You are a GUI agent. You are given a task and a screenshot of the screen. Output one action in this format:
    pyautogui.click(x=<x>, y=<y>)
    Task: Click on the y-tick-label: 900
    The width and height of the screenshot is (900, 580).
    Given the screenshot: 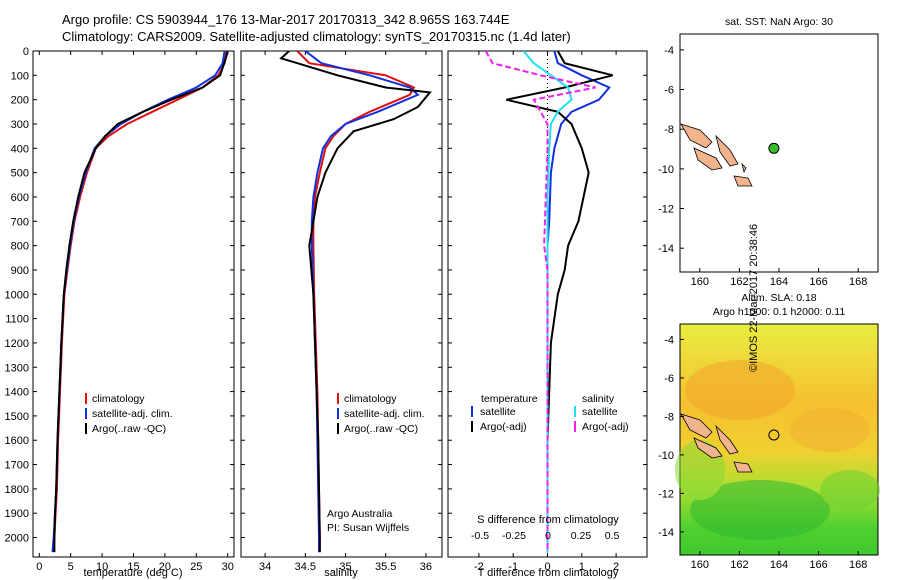 What is the action you would take?
    pyautogui.click(x=20, y=271)
    